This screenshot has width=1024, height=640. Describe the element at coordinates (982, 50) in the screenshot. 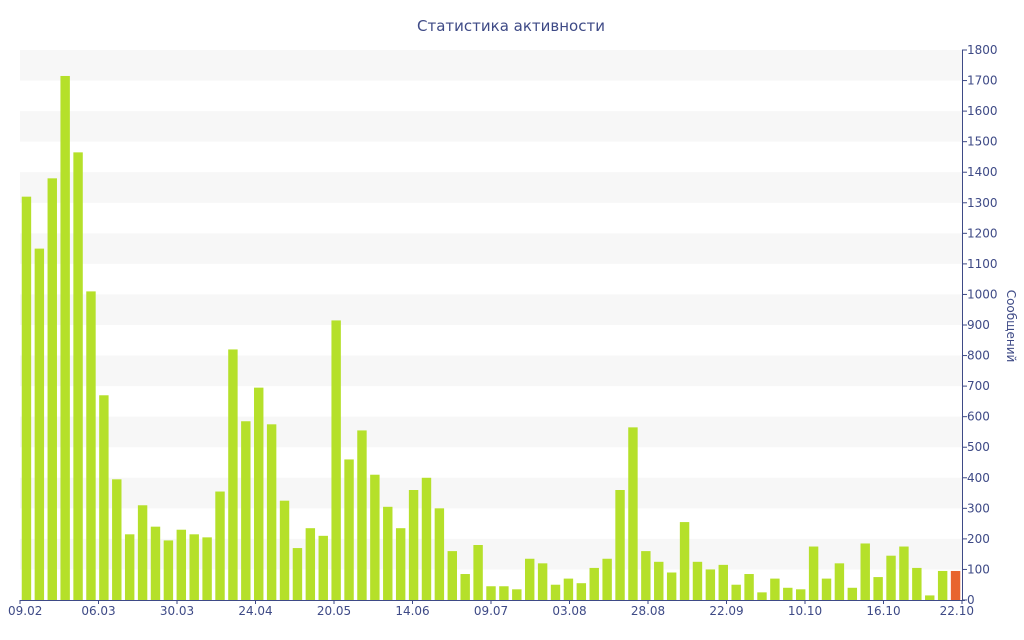

I see `y-tick-label: 1800` at that location.